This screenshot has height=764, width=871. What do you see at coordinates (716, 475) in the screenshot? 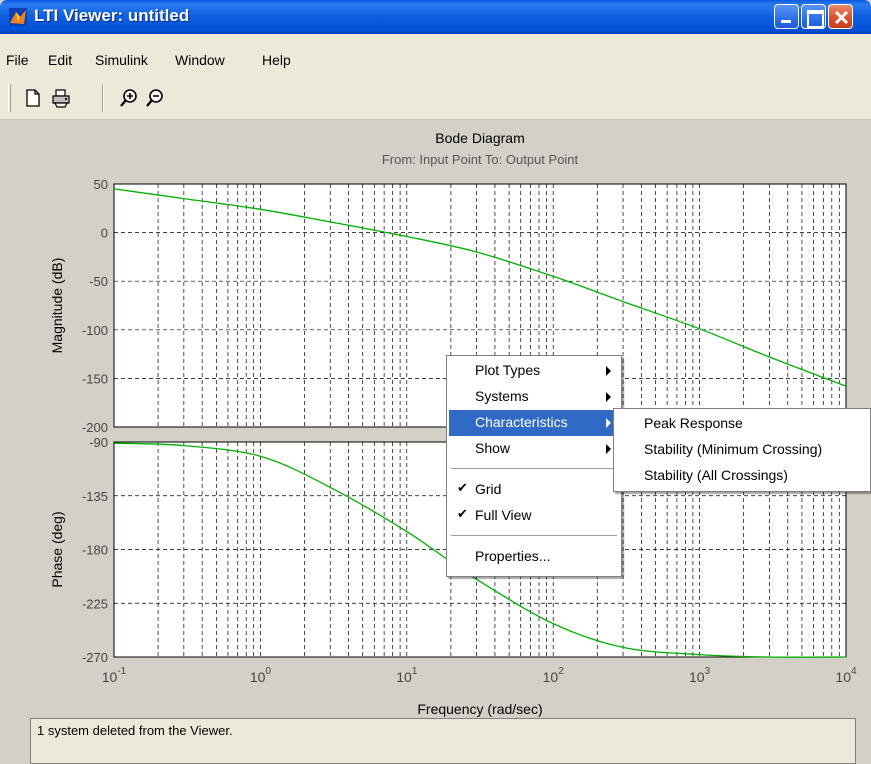
I see `submenu-item-label: Stability (All Crossings)` at bounding box center [716, 475].